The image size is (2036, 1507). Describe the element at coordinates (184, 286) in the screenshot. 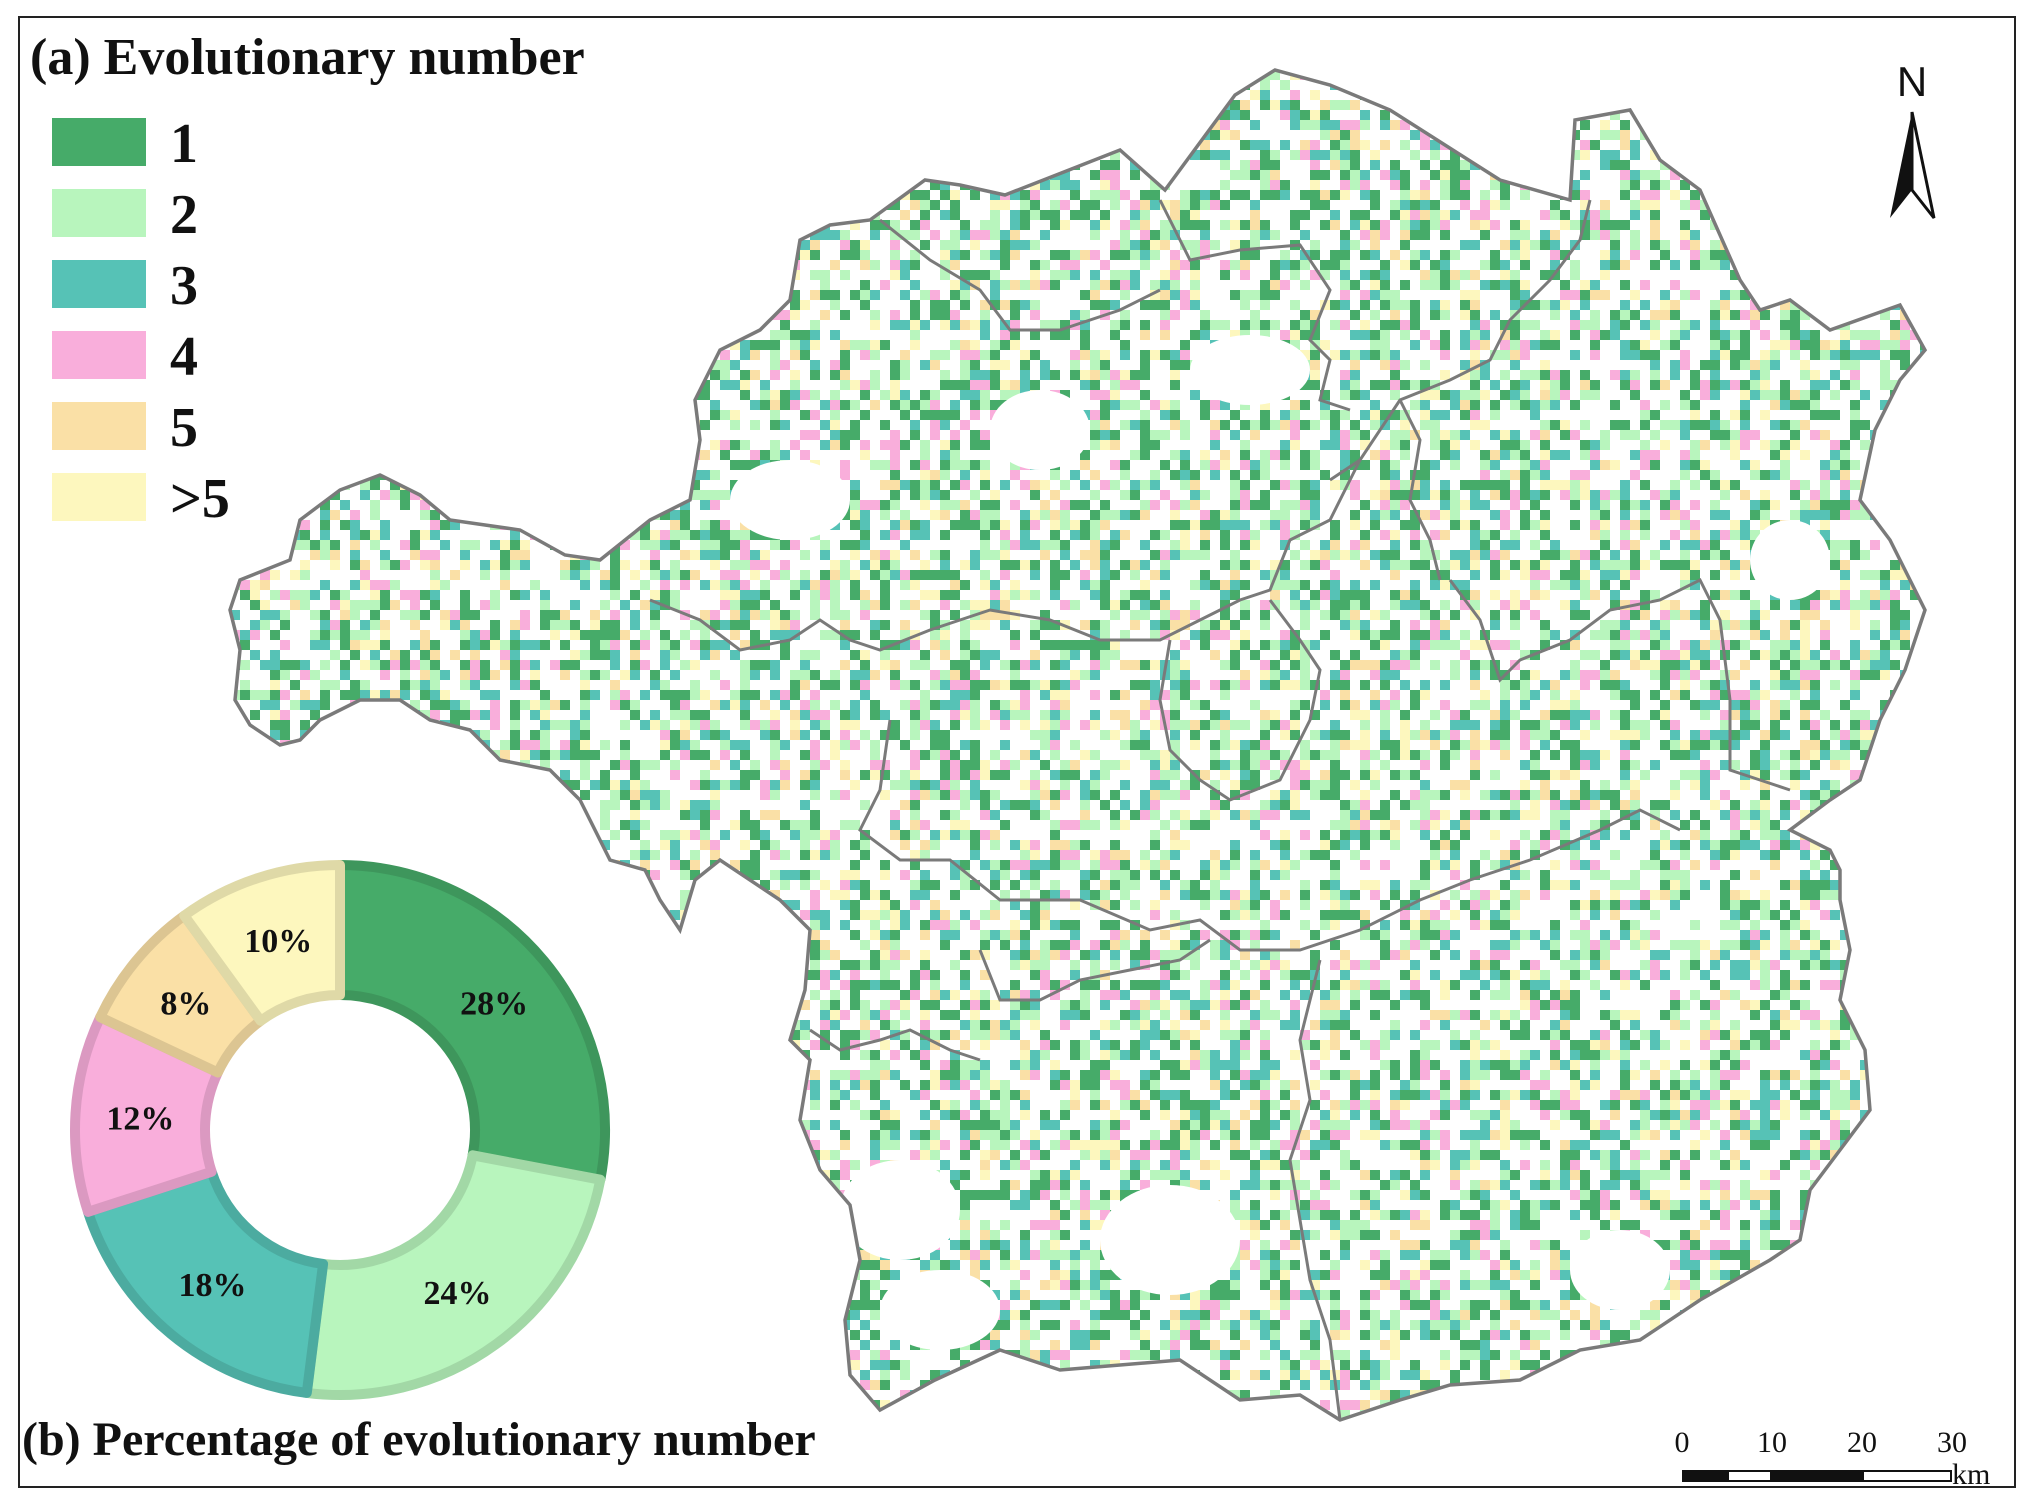

I see `legend-label: 3` at that location.